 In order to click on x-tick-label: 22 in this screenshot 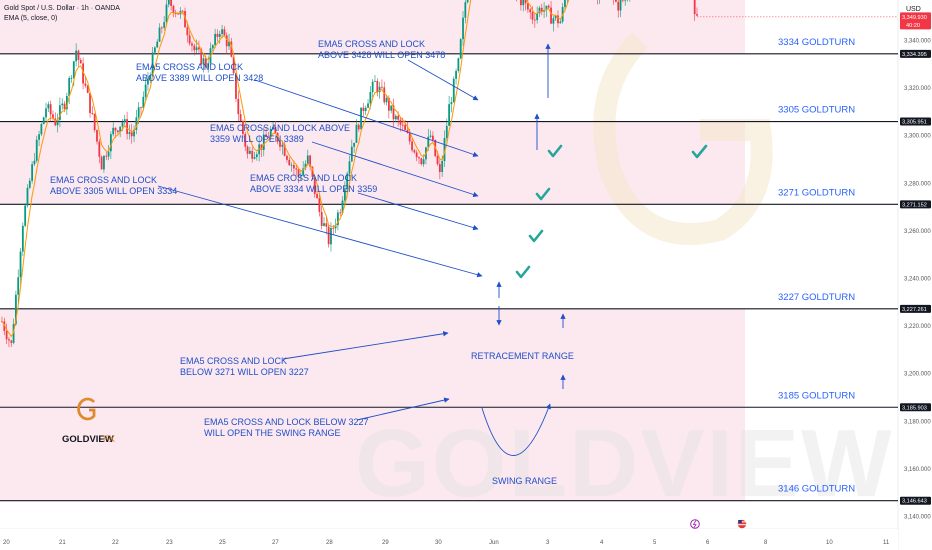, I will do `click(115, 543)`.